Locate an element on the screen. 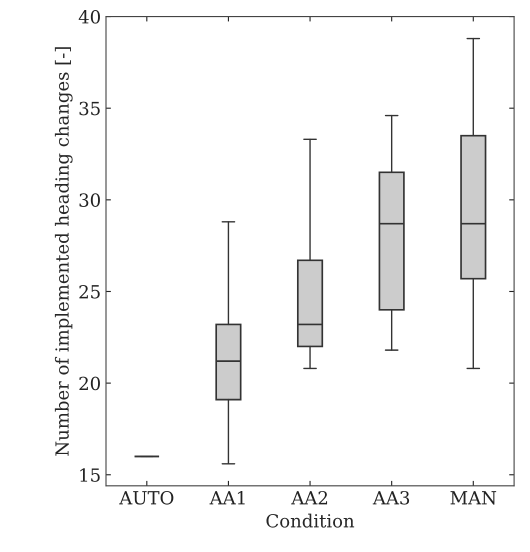 The height and width of the screenshot is (552, 530). y-tick-label: 35 is located at coordinates (90, 109).